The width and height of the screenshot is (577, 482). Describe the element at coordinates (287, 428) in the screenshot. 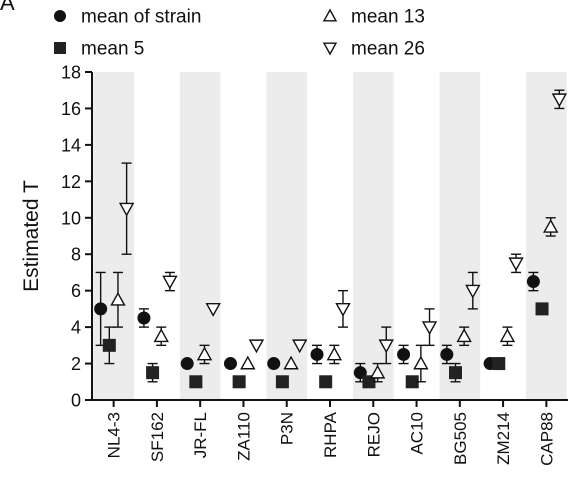

I see `x-tick-label: P3N` at that location.